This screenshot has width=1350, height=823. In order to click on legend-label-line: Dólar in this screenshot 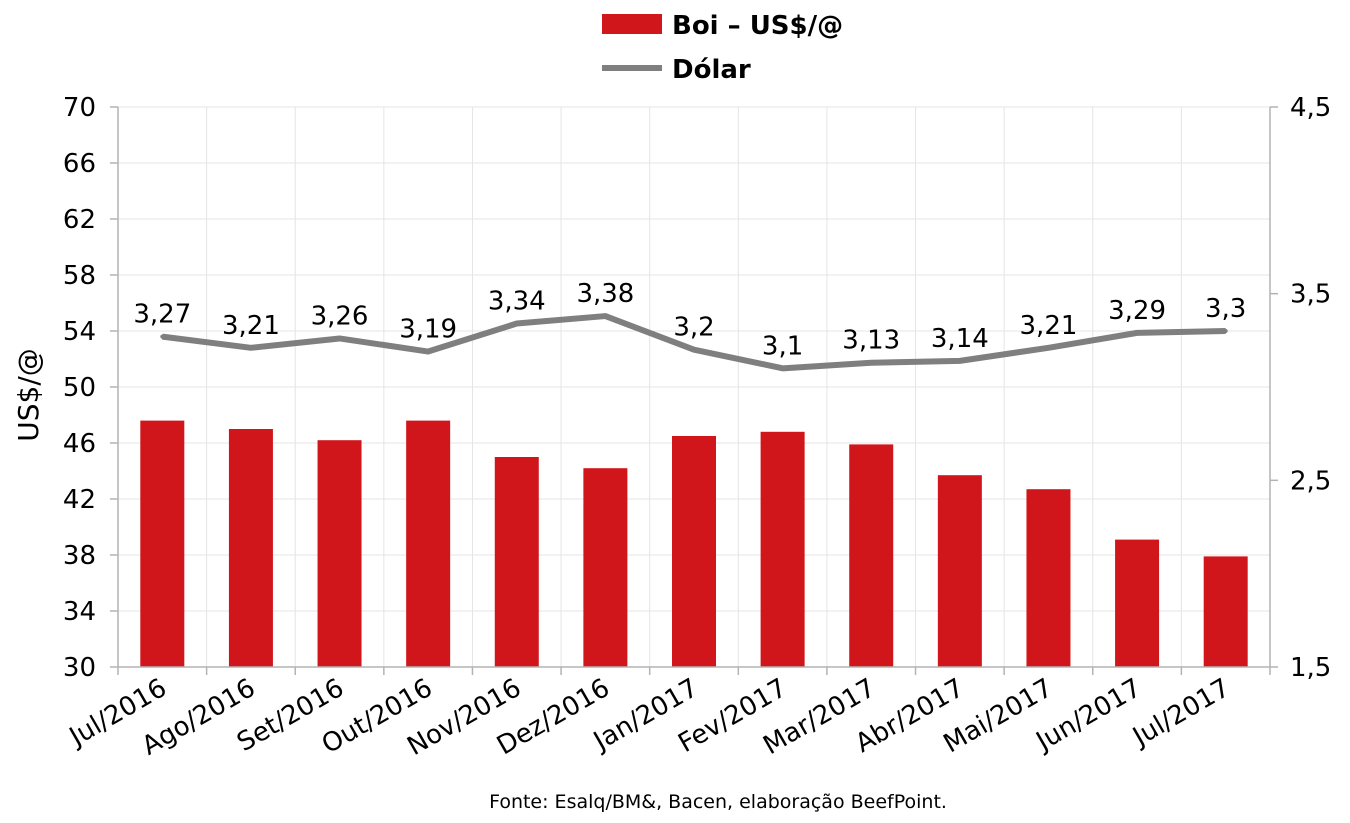, I will do `click(711, 70)`.